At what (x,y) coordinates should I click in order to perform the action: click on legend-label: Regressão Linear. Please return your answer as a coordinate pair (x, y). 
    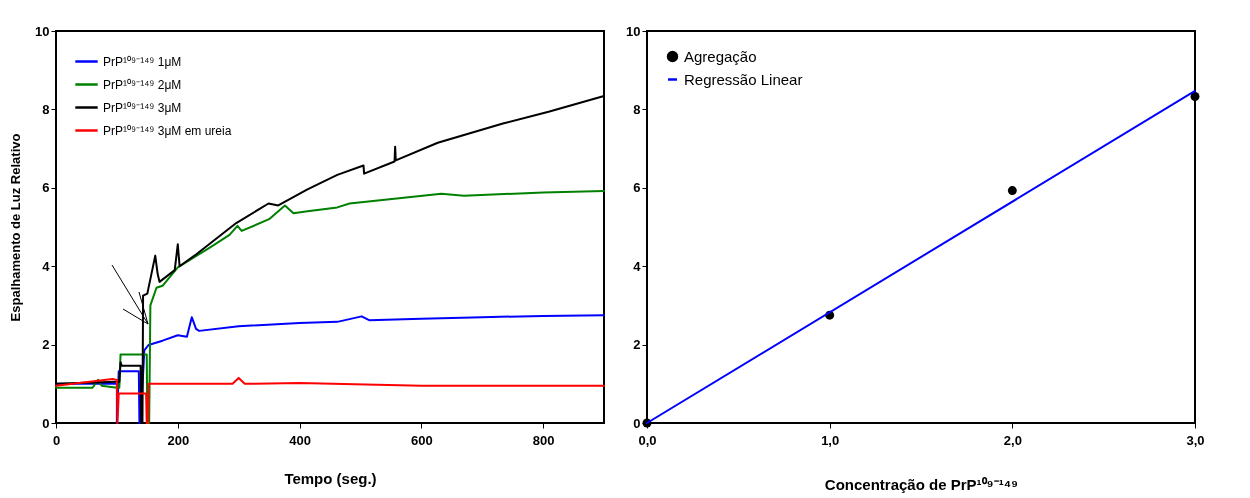
    Looking at the image, I should click on (743, 79).